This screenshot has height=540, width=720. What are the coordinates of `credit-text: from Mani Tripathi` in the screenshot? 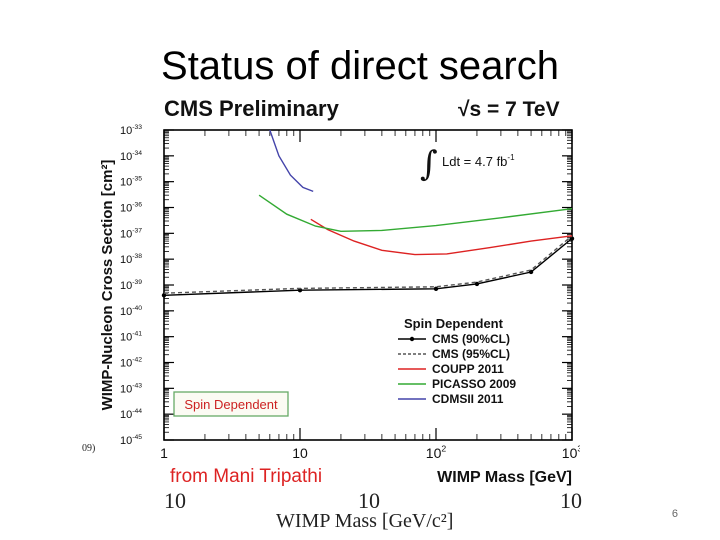 It's located at (246, 476).